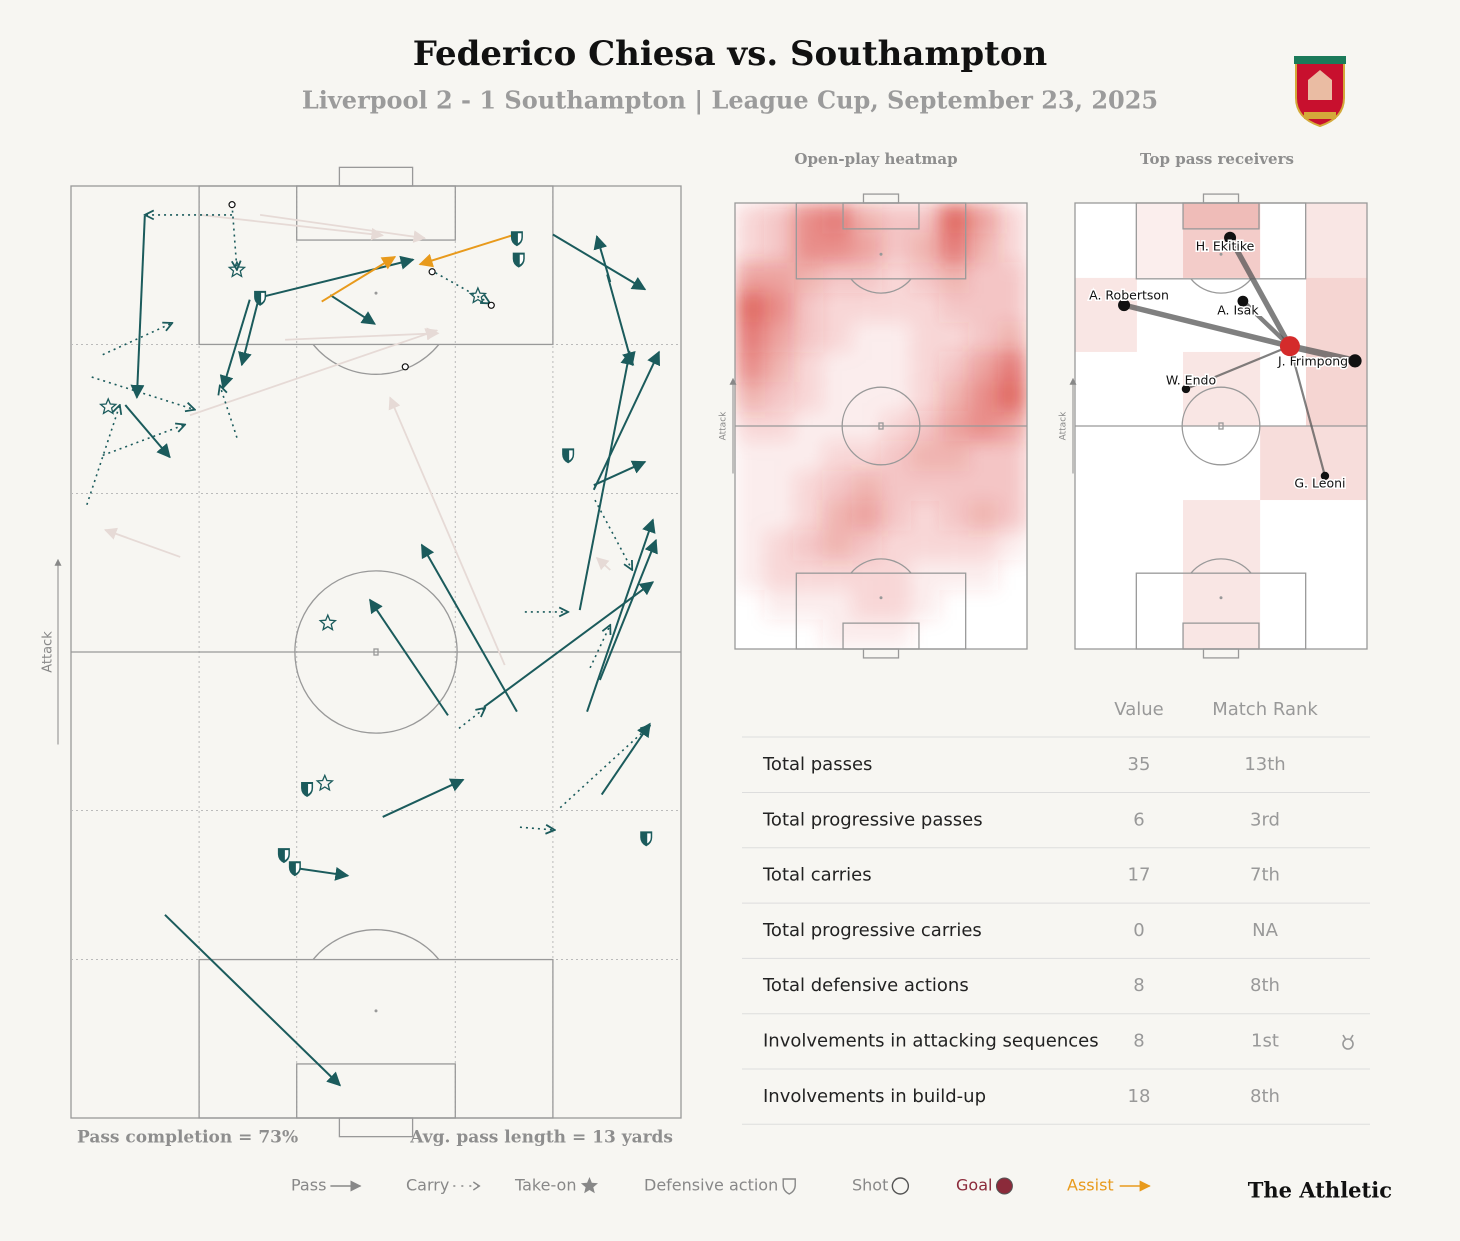 The height and width of the screenshot is (1241, 1460). What do you see at coordinates (1289, 346) in the screenshot?
I see `player-position` at bounding box center [1289, 346].